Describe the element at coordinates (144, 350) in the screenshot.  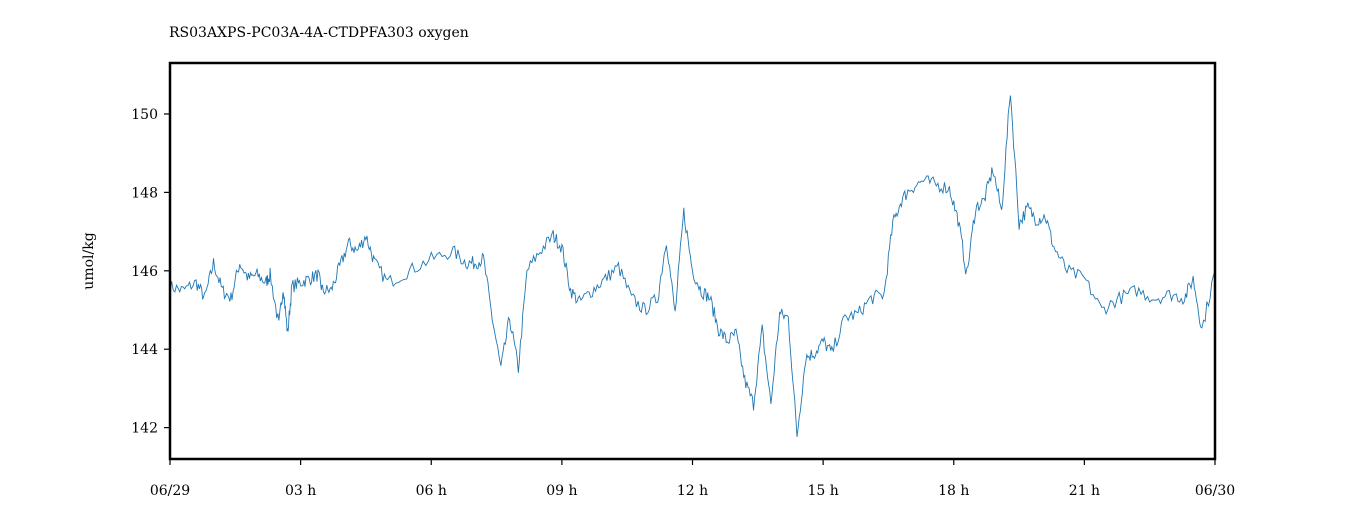
I see `y-tick-label: 144` at that location.